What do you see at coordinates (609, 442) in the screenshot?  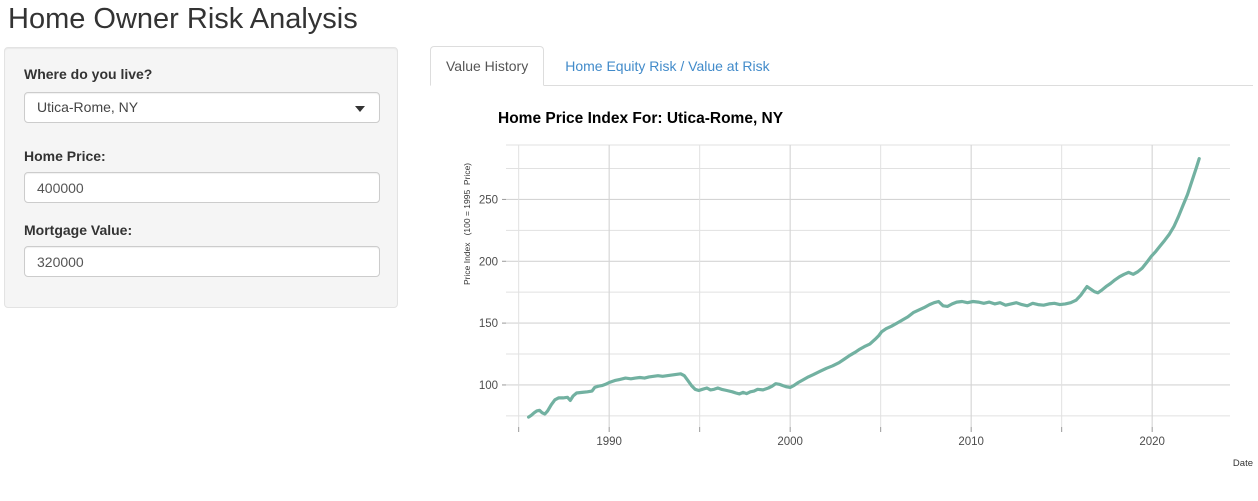 I see `svg-text: 1990` at bounding box center [609, 442].